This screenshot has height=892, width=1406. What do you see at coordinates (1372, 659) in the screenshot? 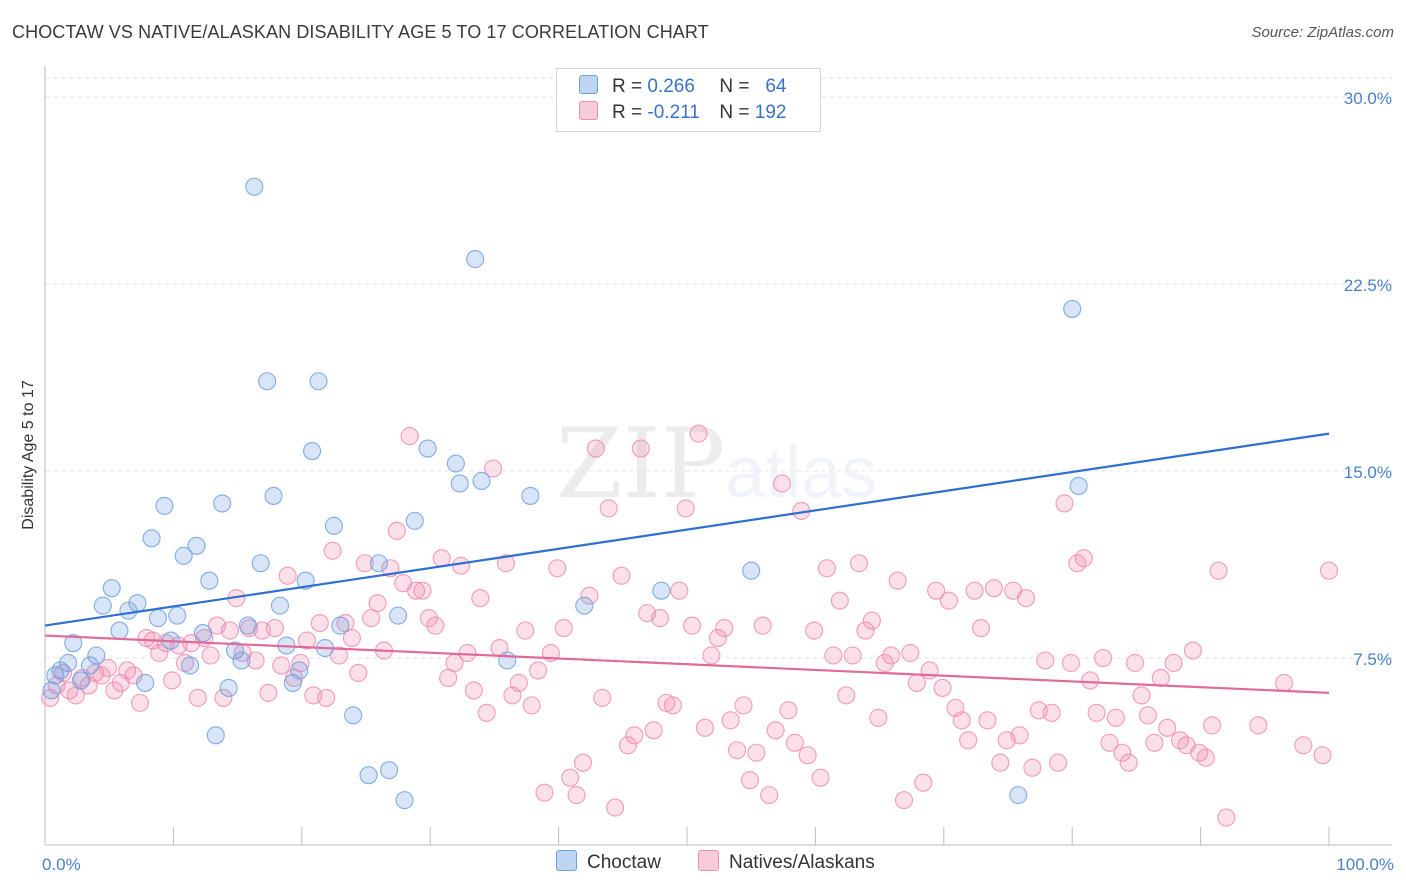
I see `y-tick-label: 7.5%` at bounding box center [1372, 659].